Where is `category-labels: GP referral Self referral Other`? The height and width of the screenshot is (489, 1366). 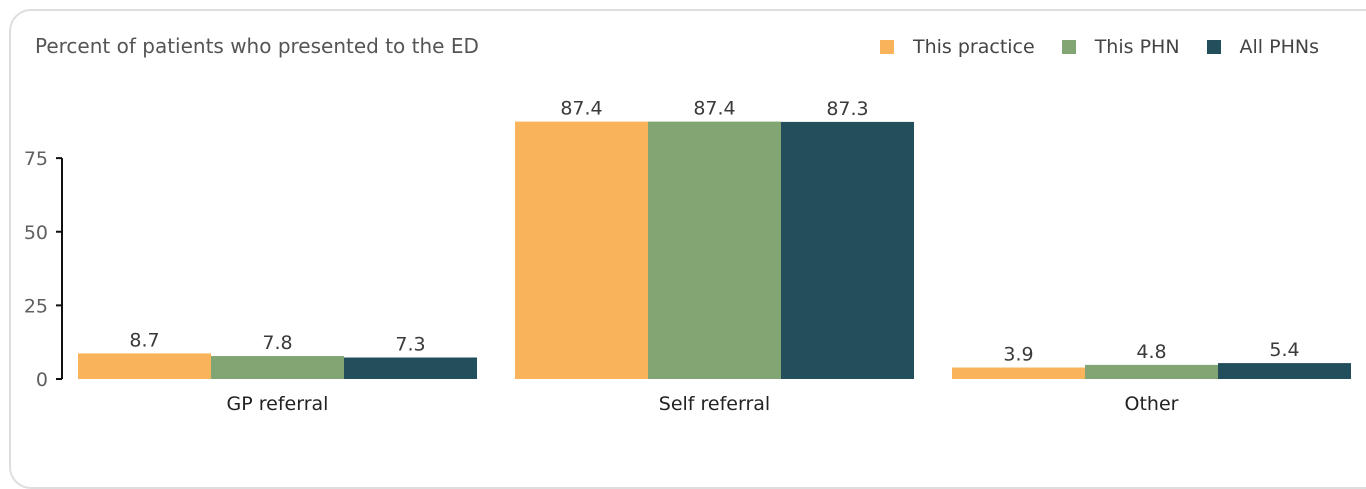
category-labels: GP referral Self referral Other is located at coordinates (703, 404).